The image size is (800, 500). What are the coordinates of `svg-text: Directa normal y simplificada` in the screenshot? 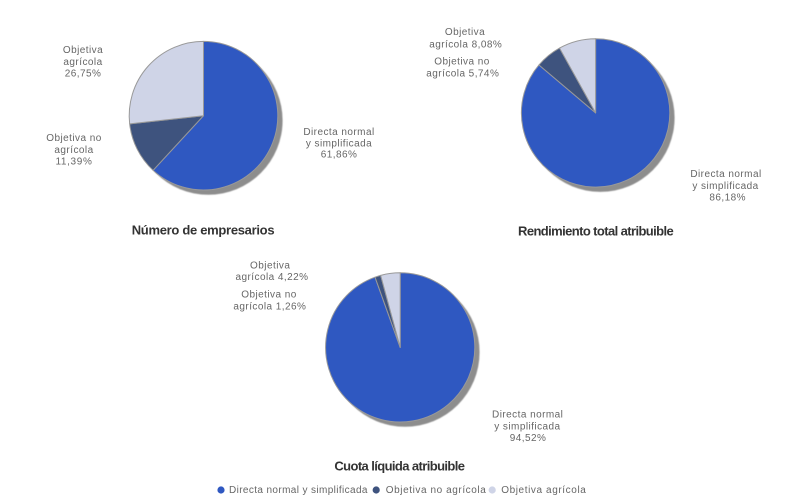 It's located at (298, 490).